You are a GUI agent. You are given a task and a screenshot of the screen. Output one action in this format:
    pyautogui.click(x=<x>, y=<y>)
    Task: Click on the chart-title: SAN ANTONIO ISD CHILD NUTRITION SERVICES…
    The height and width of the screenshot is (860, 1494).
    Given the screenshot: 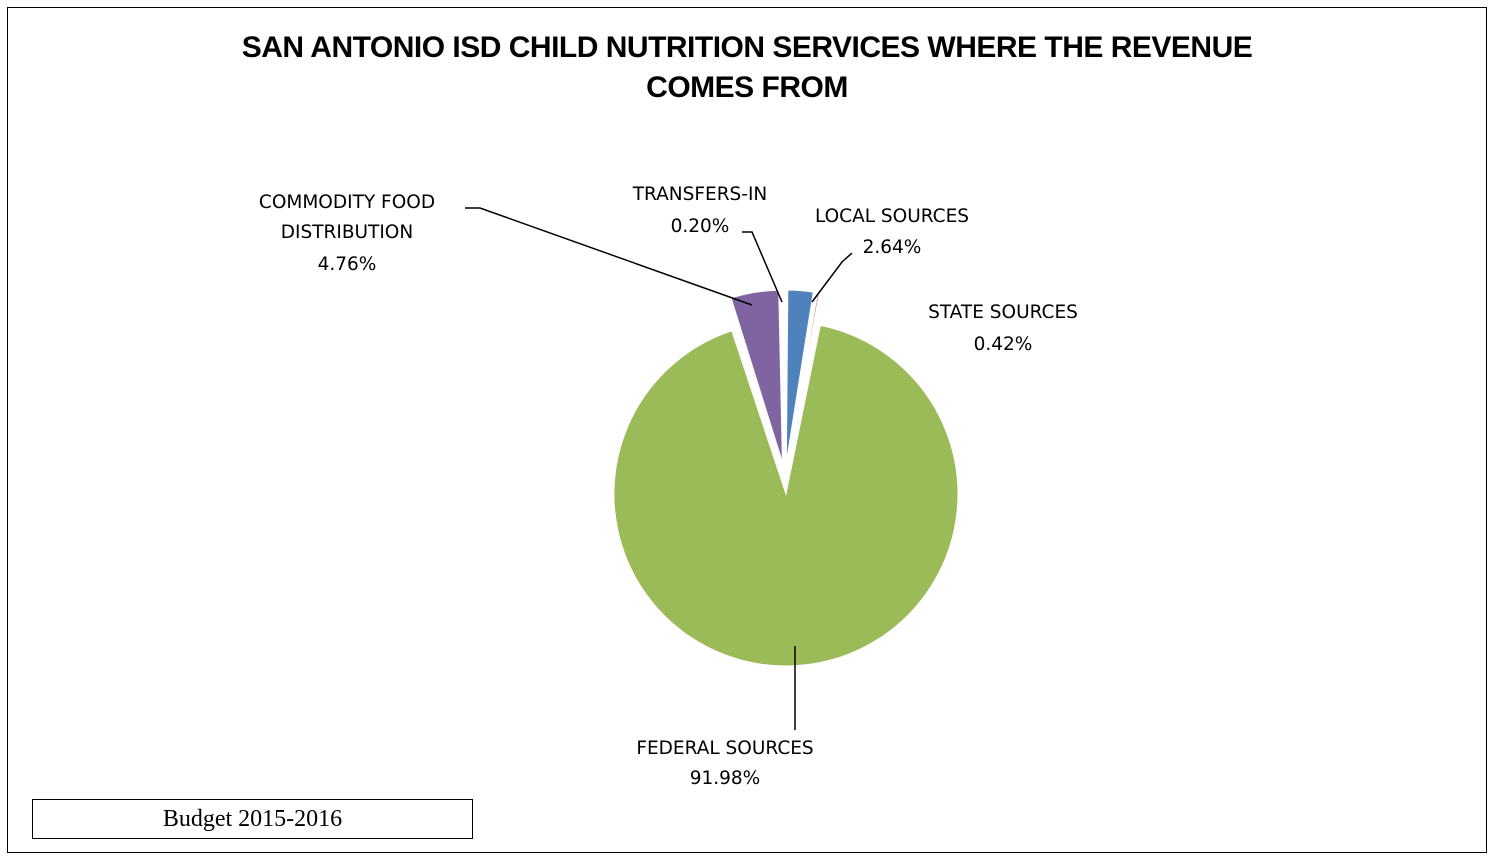 What is the action you would take?
    pyautogui.click(x=747, y=68)
    